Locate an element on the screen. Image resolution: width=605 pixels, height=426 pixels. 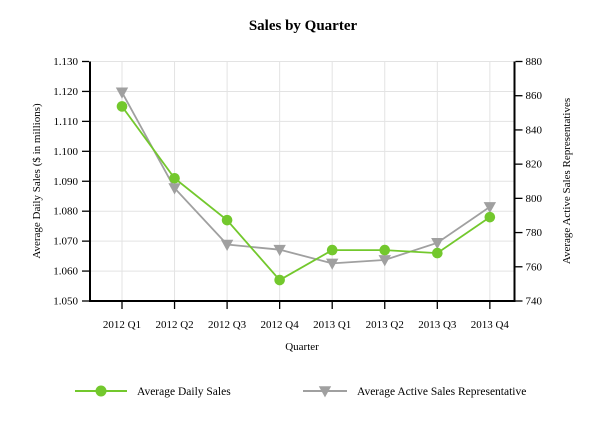
right-y-tick-label: 840 is located at coordinates (534, 130).